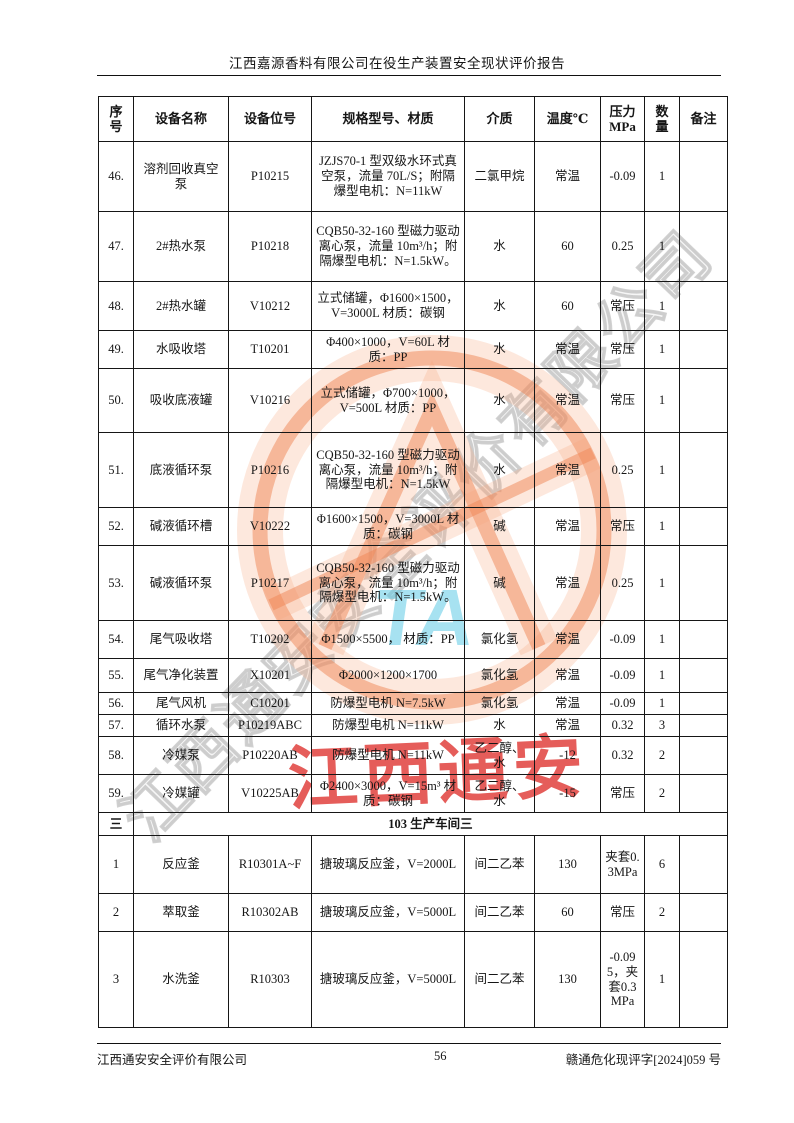  Describe the element at coordinates (388, 119) in the screenshot. I see `column-header-3: 规格型号、材质` at that location.